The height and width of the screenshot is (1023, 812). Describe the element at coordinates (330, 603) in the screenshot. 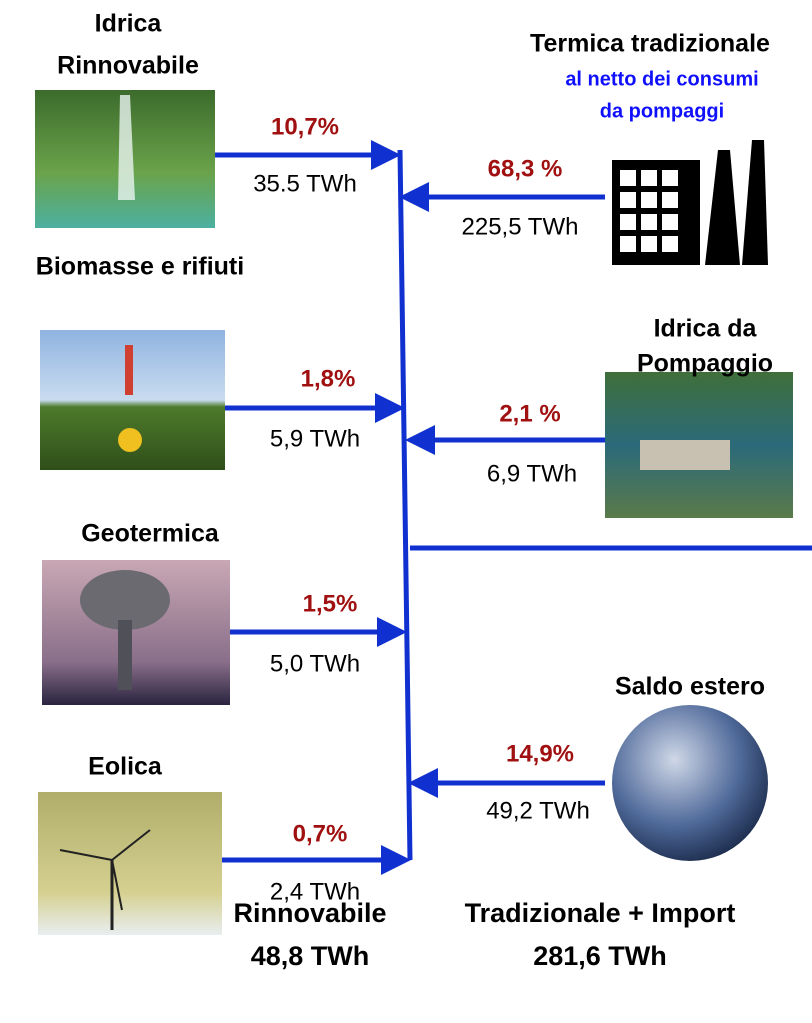

I see `percent: 1,5%` at that location.